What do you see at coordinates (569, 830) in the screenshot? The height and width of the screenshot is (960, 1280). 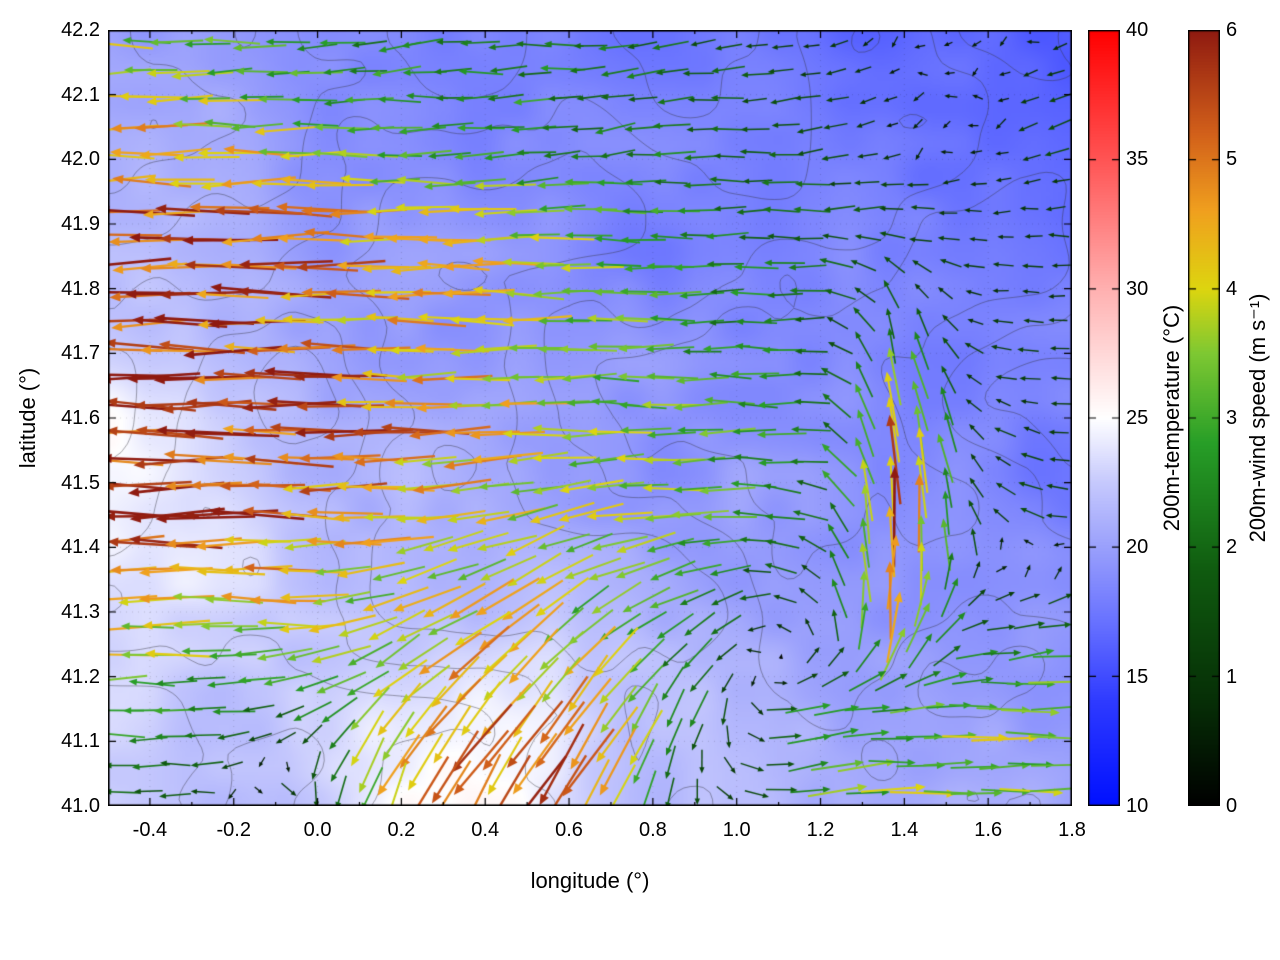 I see `x-tick-label: 0.6` at bounding box center [569, 830].